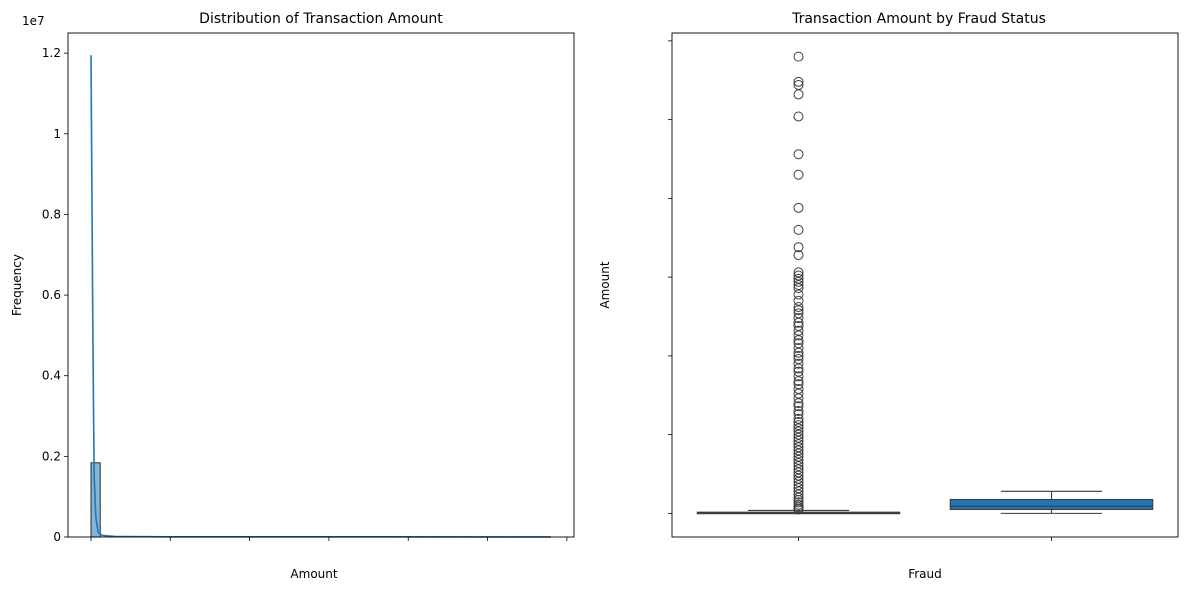 This screenshot has width=1189, height=590. I want to click on y-tick-label-0: 0, so click(57, 537).